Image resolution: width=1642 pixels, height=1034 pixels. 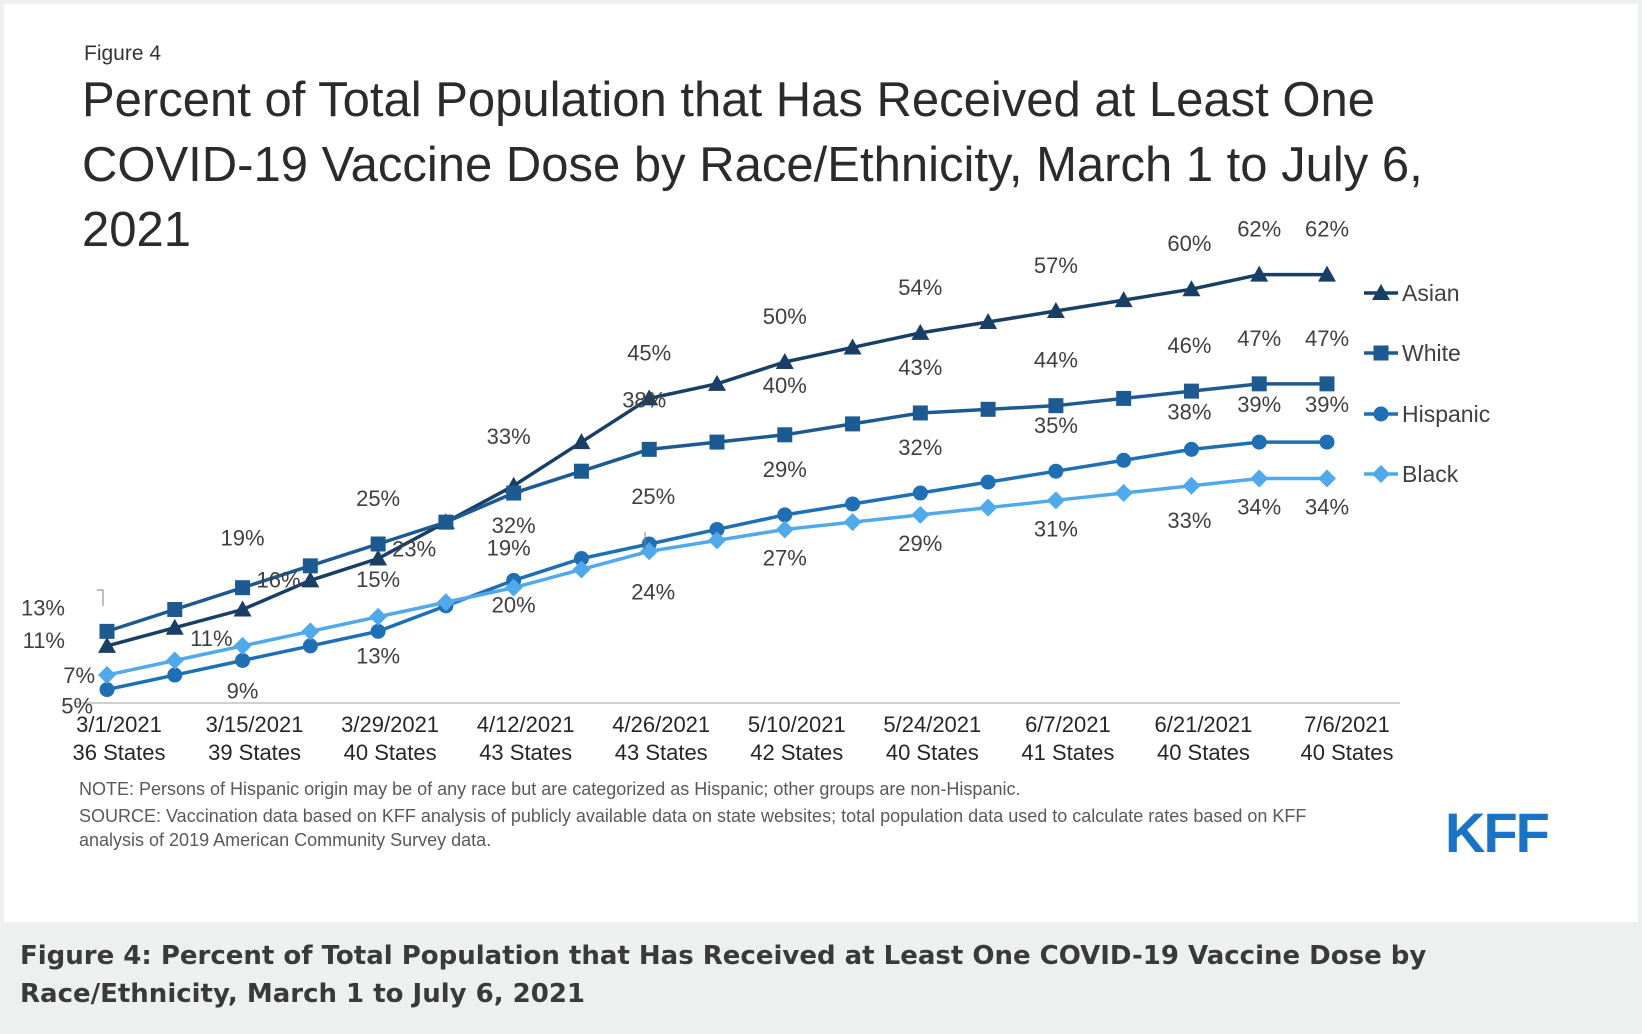 I want to click on x-tick-date-12: 5/24/2021, so click(x=932, y=724).